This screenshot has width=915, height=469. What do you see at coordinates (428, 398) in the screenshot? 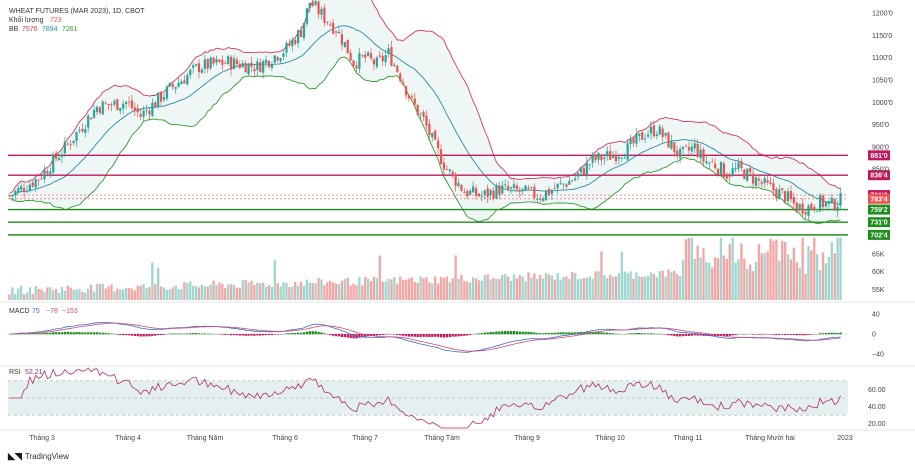
I see `rsi-pane` at bounding box center [428, 398].